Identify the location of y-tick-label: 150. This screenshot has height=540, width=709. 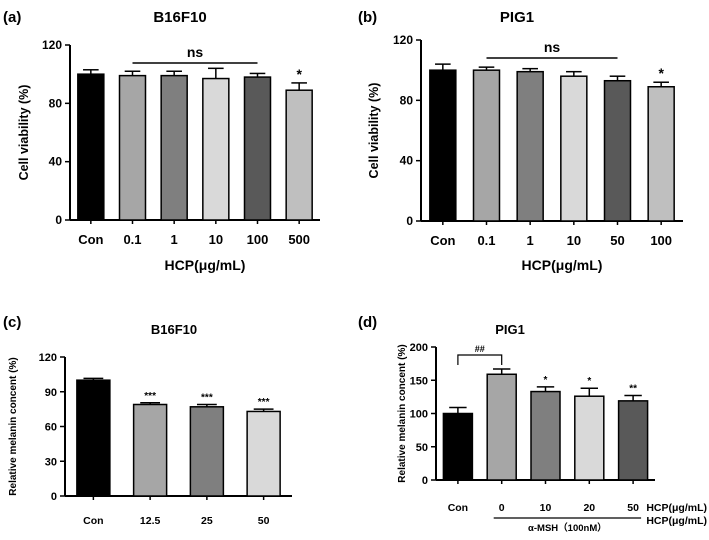
(419, 381).